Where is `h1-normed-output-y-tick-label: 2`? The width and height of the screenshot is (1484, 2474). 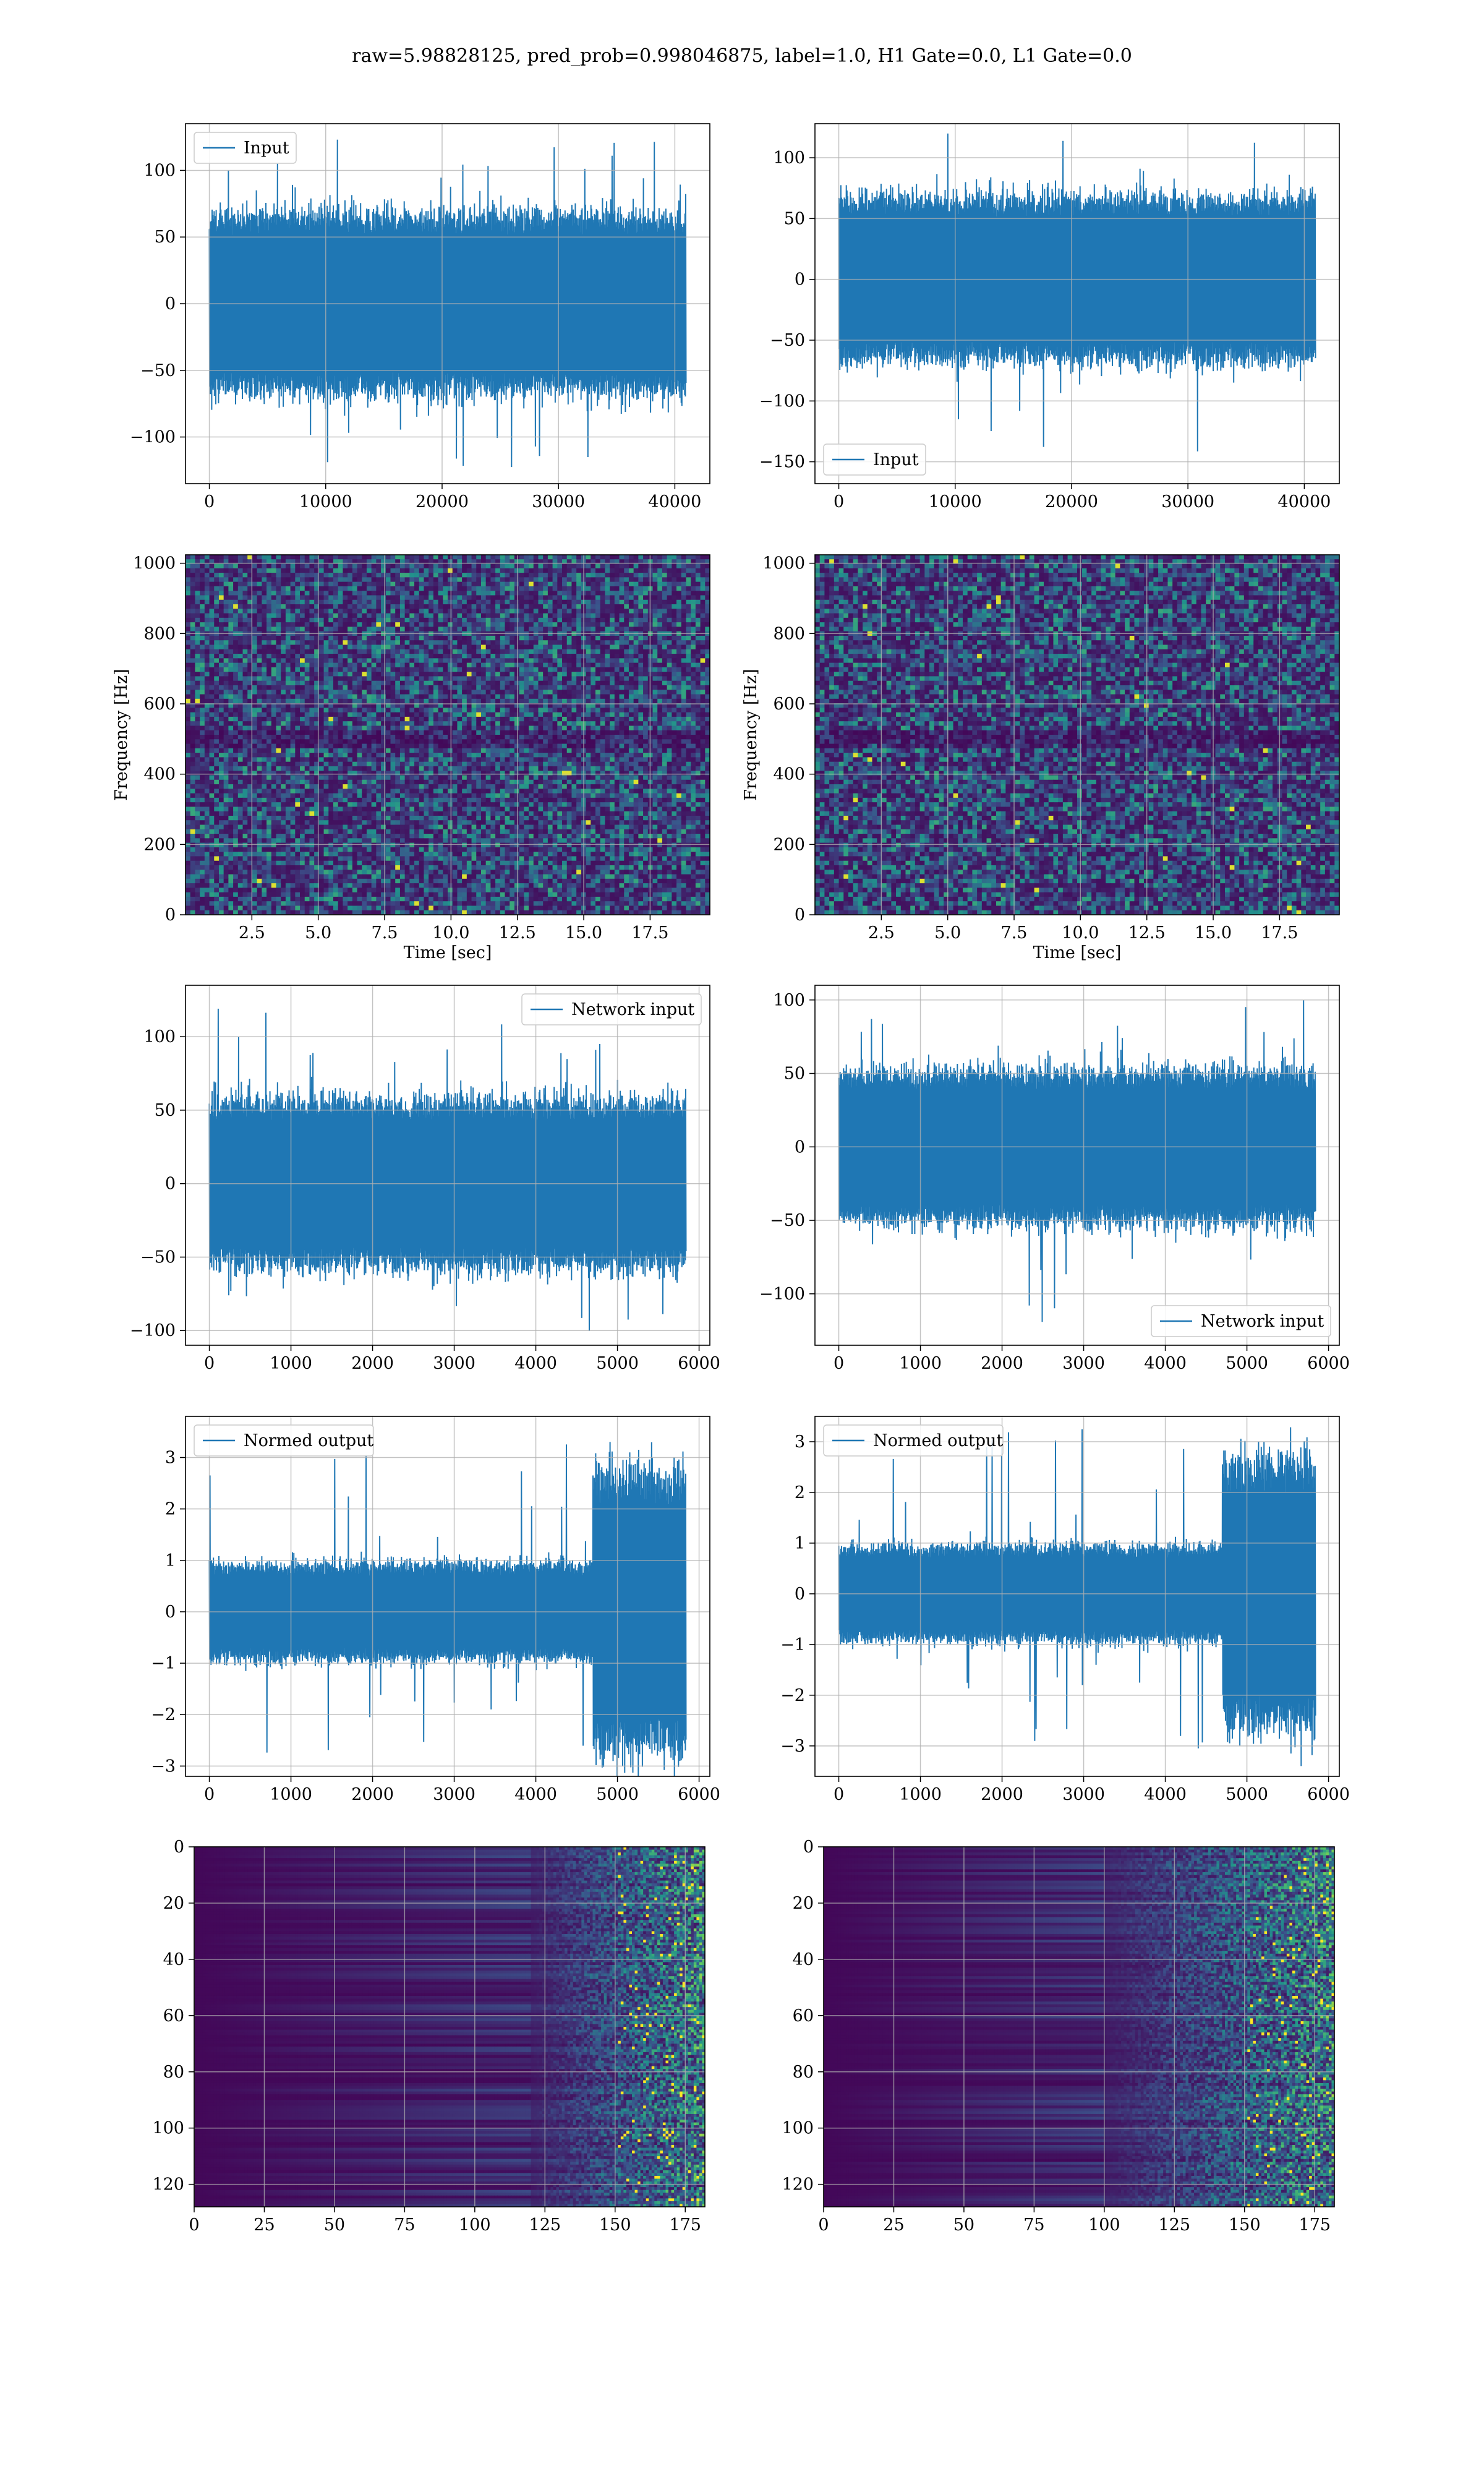 h1-normed-output-y-tick-label: 2 is located at coordinates (170, 1509).